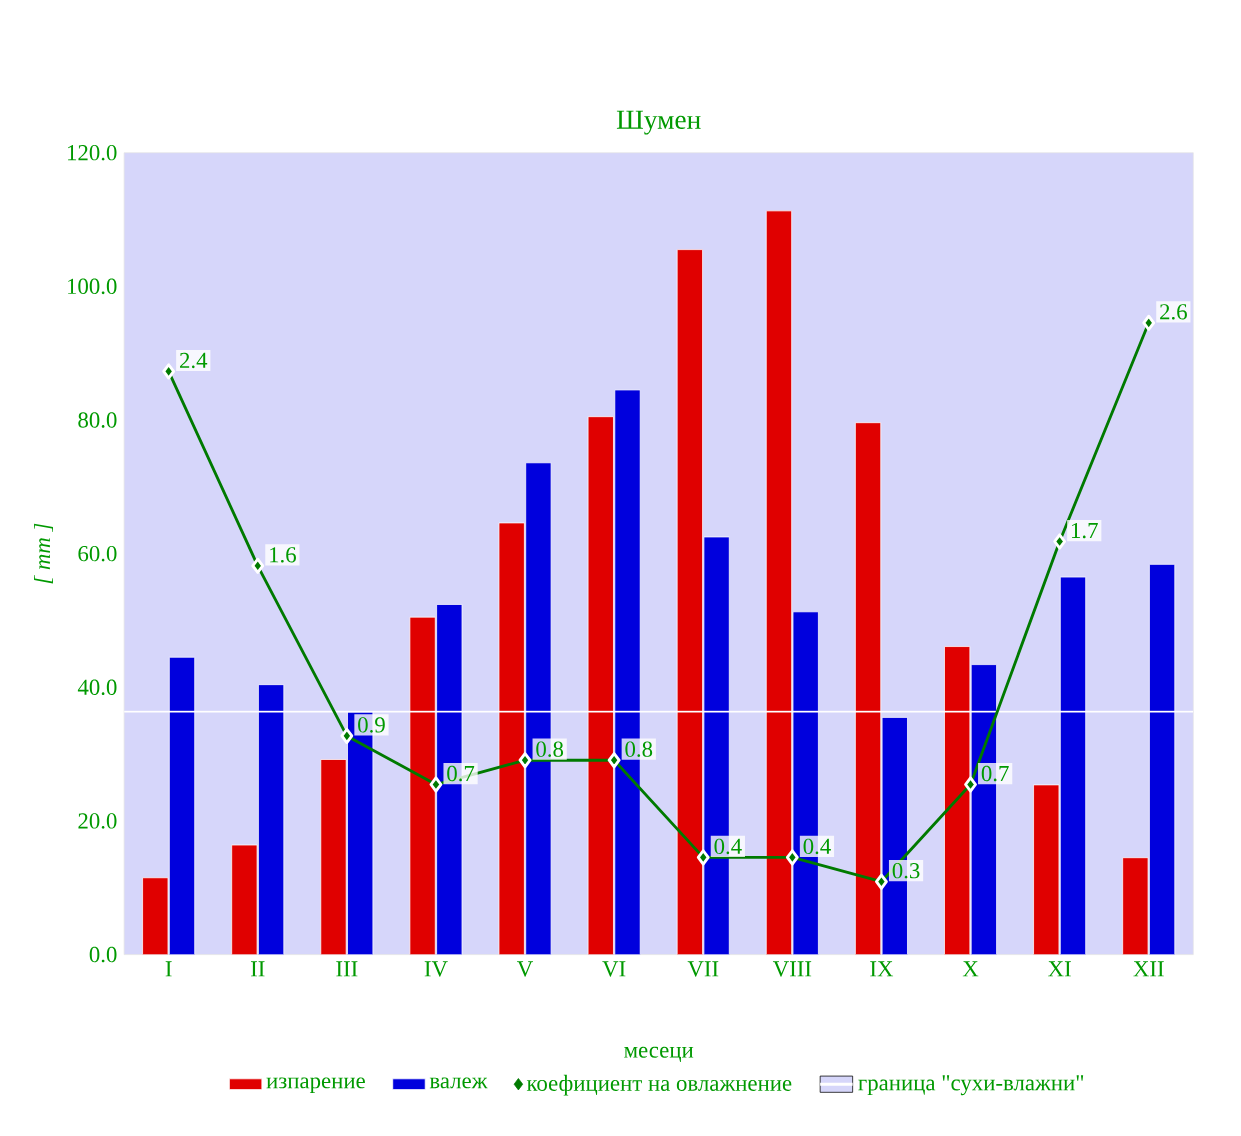  I want to click on y-tick-label: 20.0, so click(97, 821).